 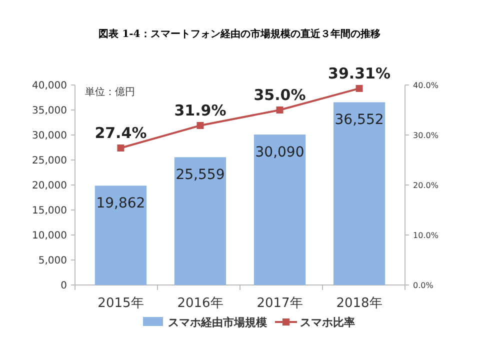 I want to click on data-label: 39.31%, so click(x=359, y=73).